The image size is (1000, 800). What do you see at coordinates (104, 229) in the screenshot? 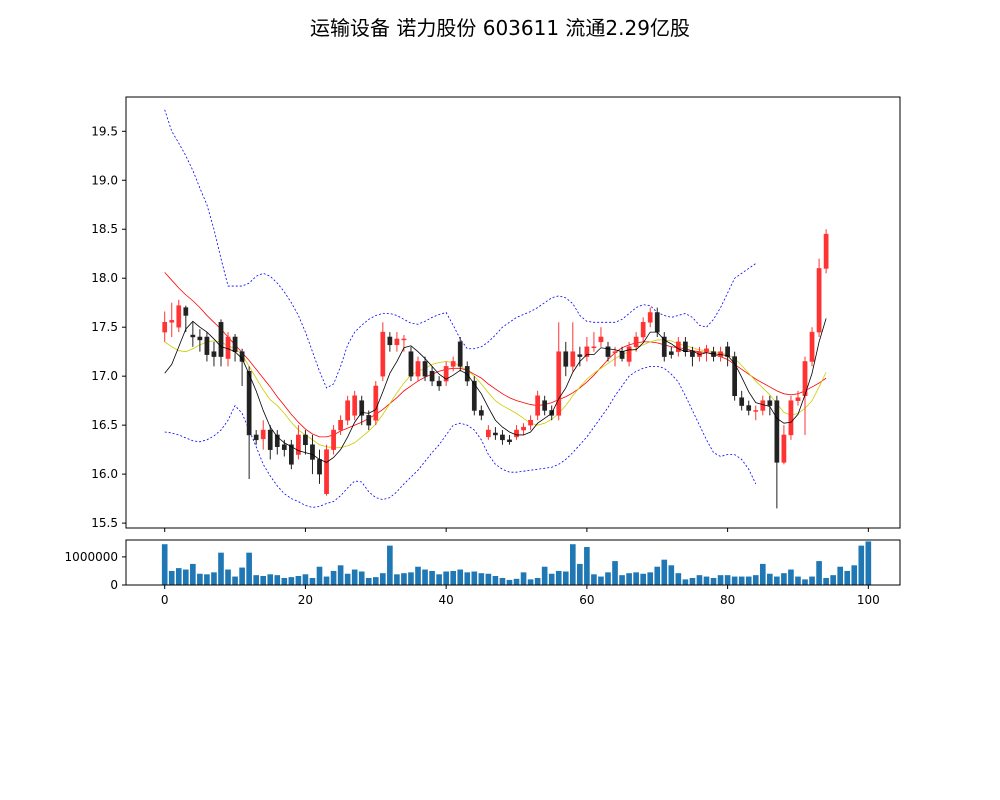
I see `price-ytick-label: 18.5` at bounding box center [104, 229].